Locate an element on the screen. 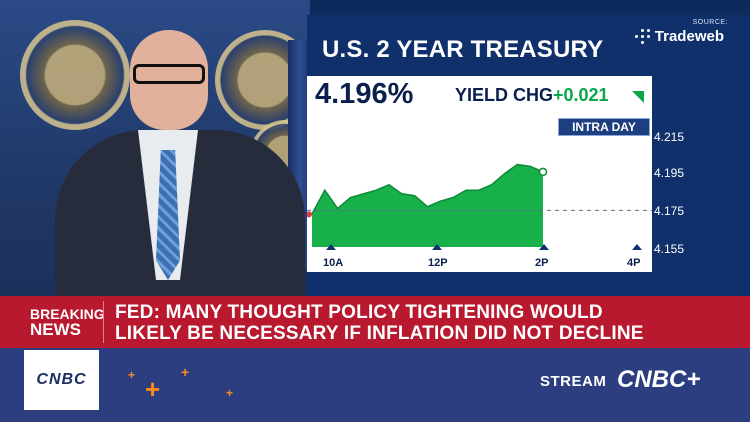 This screenshot has height=422, width=750. y-tick-label: 4.215 is located at coordinates (669, 137).